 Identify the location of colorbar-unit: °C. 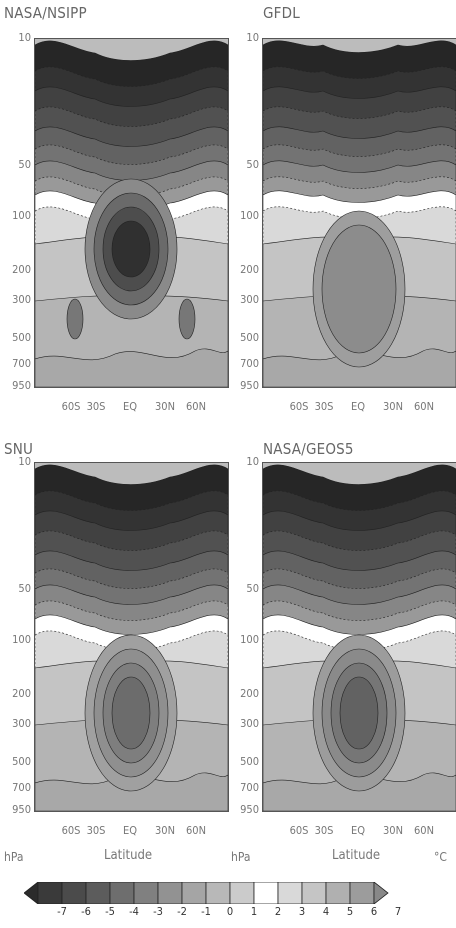
(440, 857).